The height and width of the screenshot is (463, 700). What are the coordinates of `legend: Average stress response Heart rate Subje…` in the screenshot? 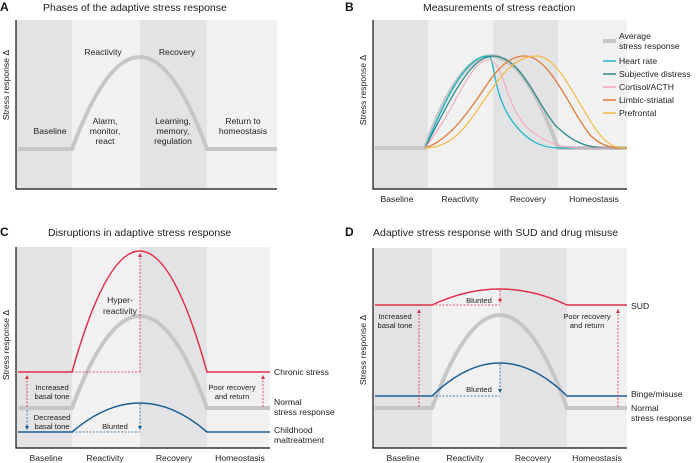 It's located at (647, 74).